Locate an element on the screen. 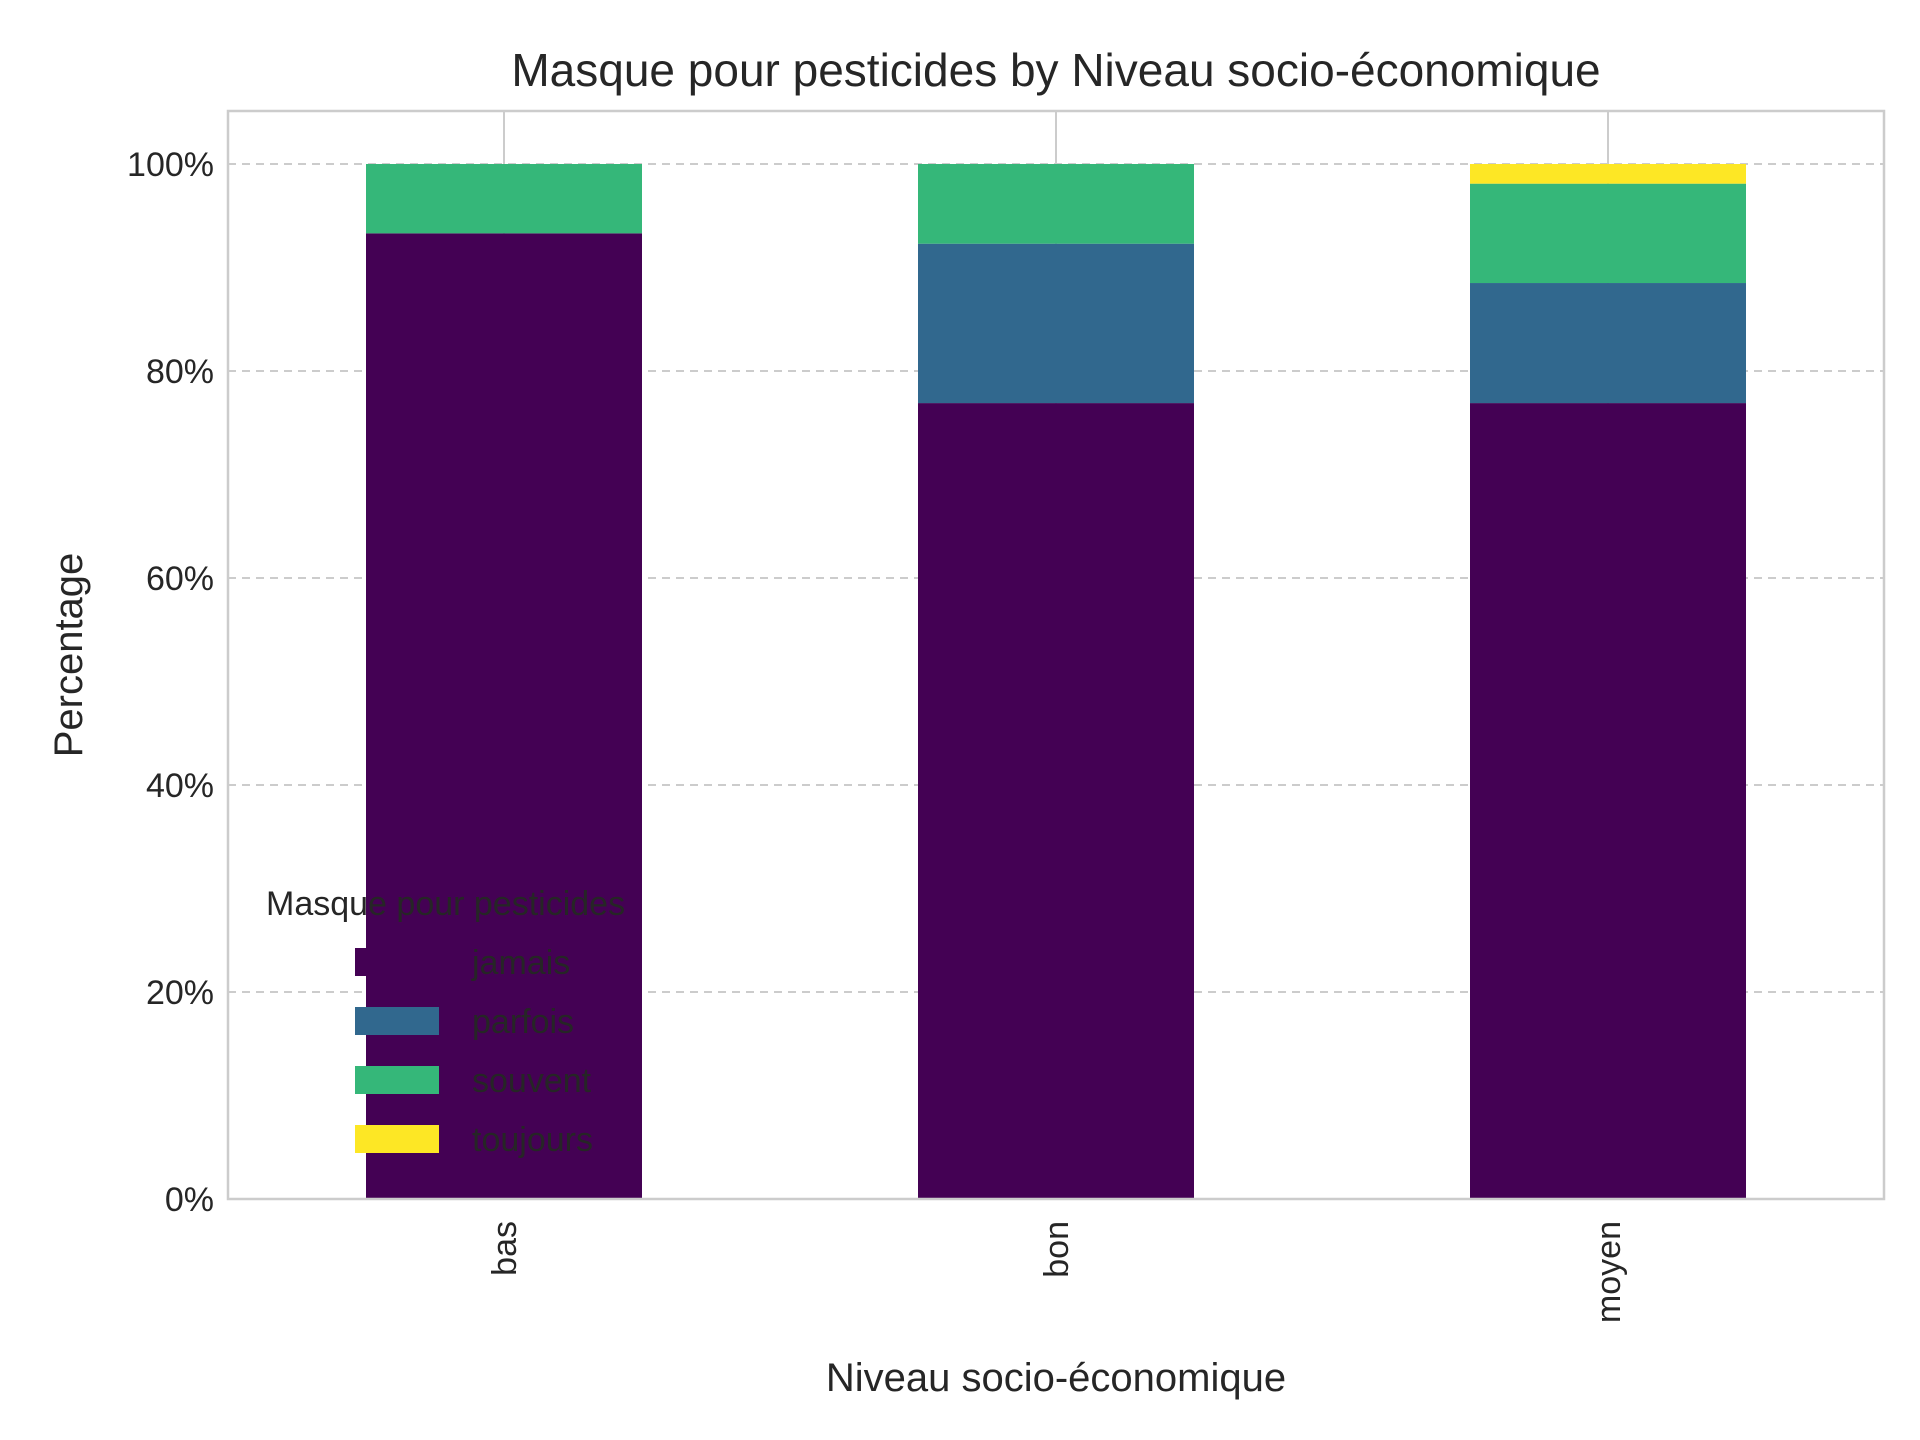 The width and height of the screenshot is (1920, 1440). x-axis-label: Niveau socio-économique is located at coordinates (1056, 1378).